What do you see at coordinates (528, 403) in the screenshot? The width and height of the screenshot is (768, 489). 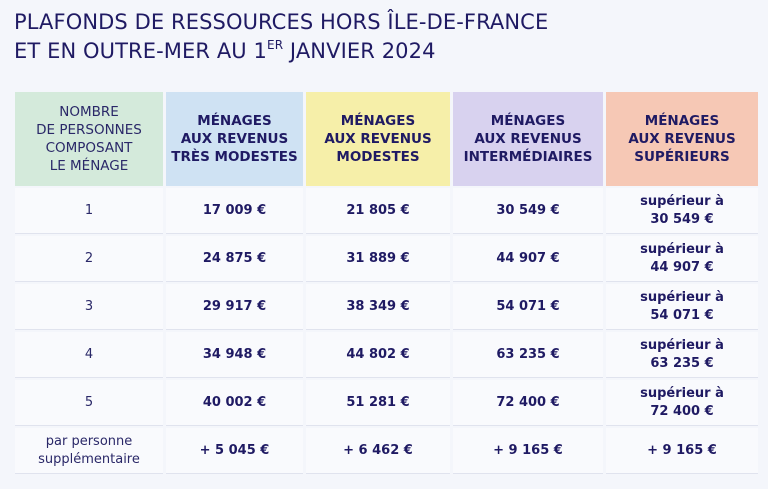 I see `cell-intermediaires: 72 400 €` at bounding box center [528, 403].